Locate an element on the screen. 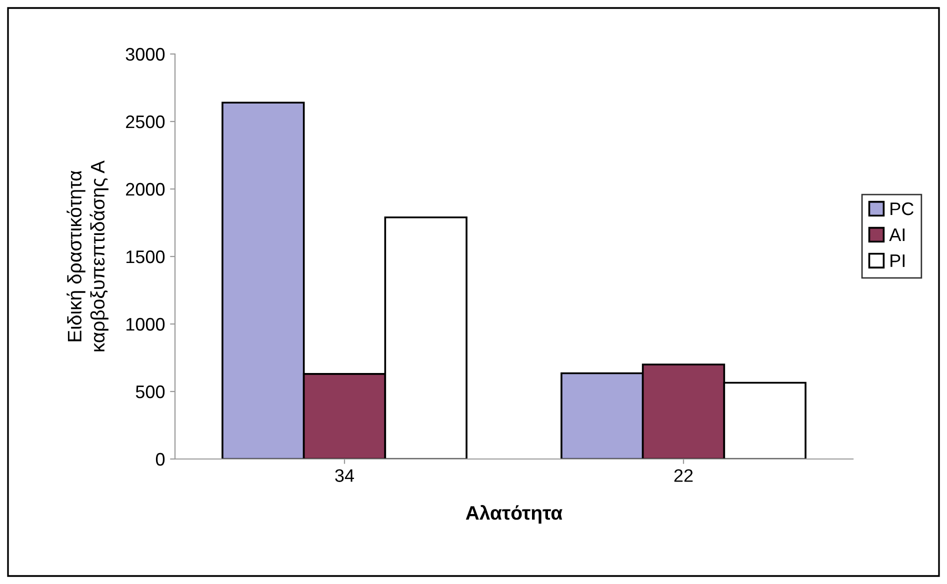 Image resolution: width=947 pixels, height=584 pixels. y-tick-label: 3000 is located at coordinates (145, 54).